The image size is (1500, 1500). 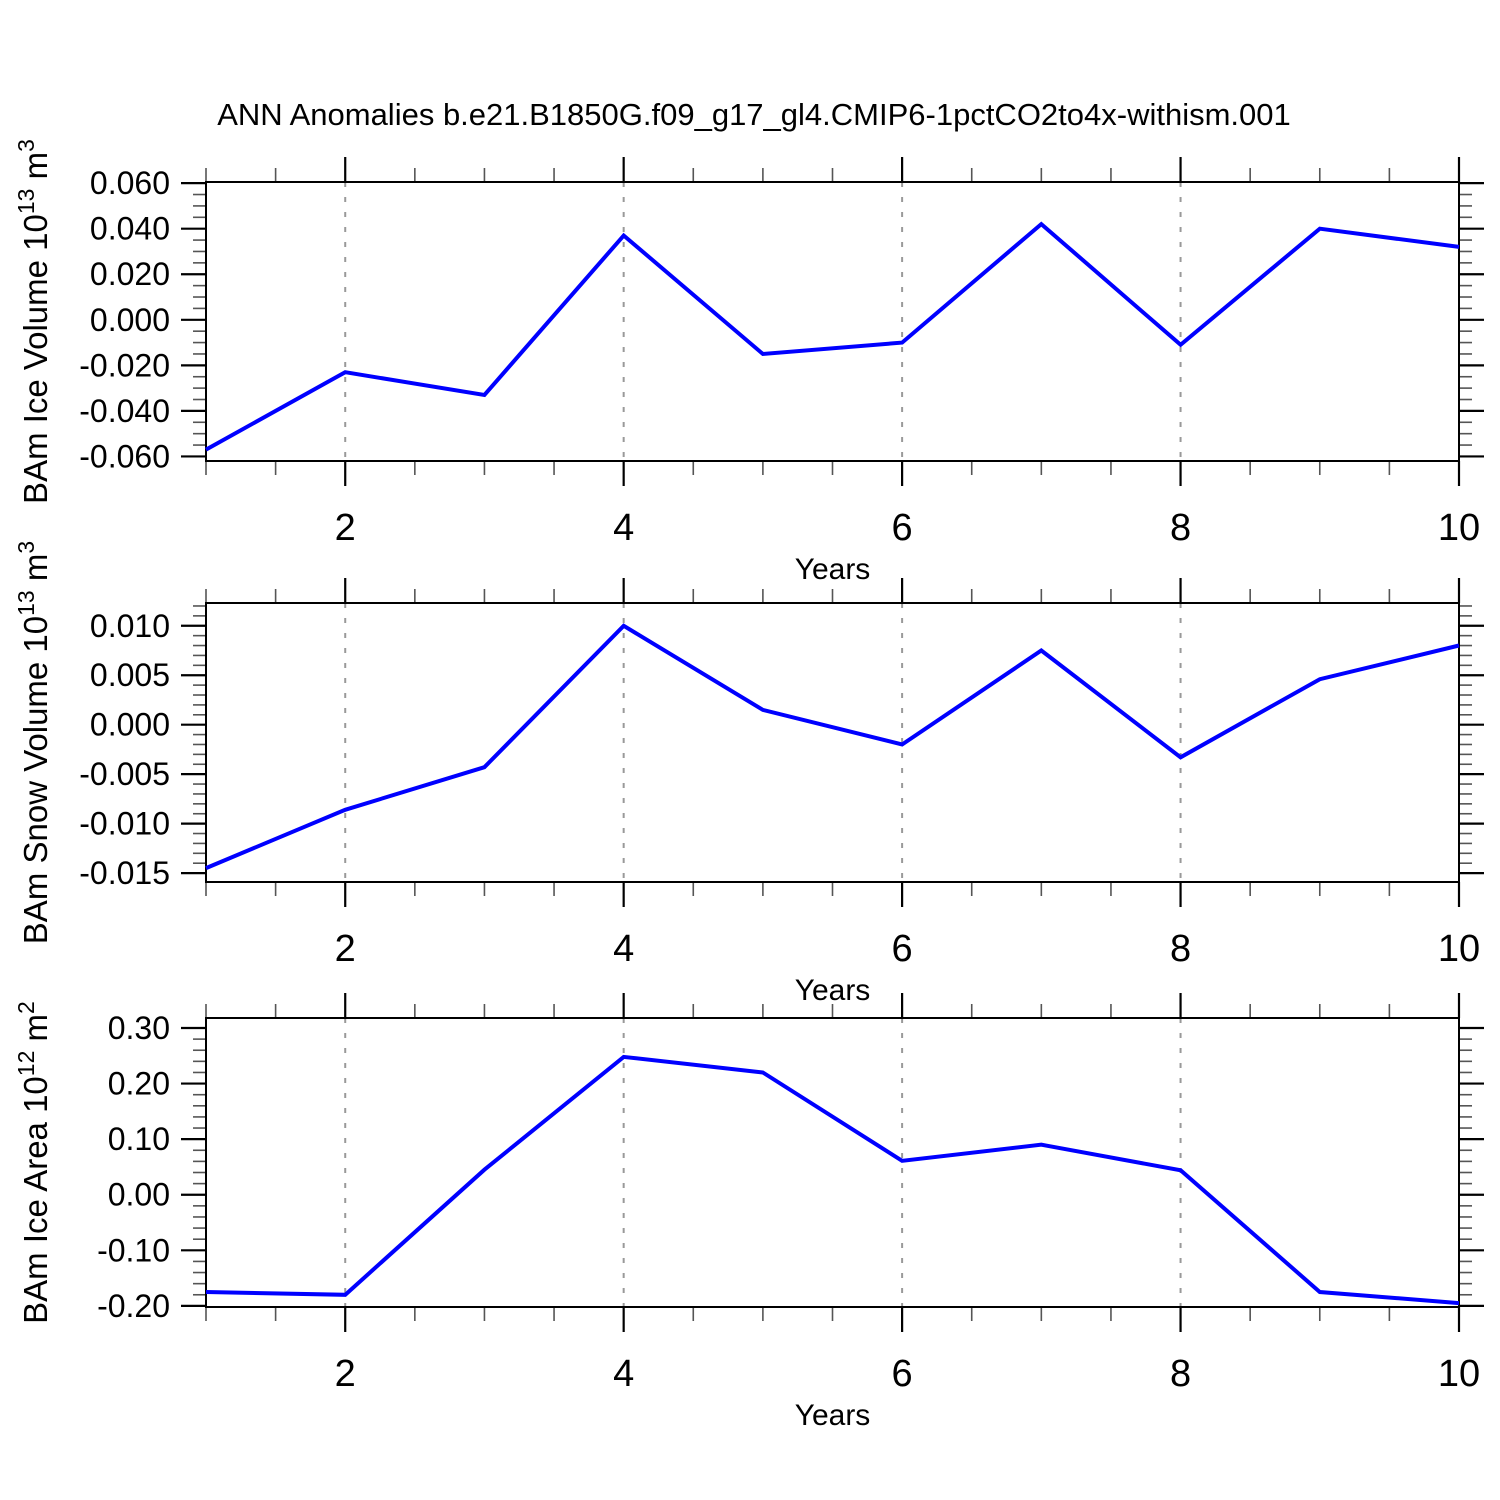 I want to click on y-tick-label: 0.060, so click(x=130, y=183).